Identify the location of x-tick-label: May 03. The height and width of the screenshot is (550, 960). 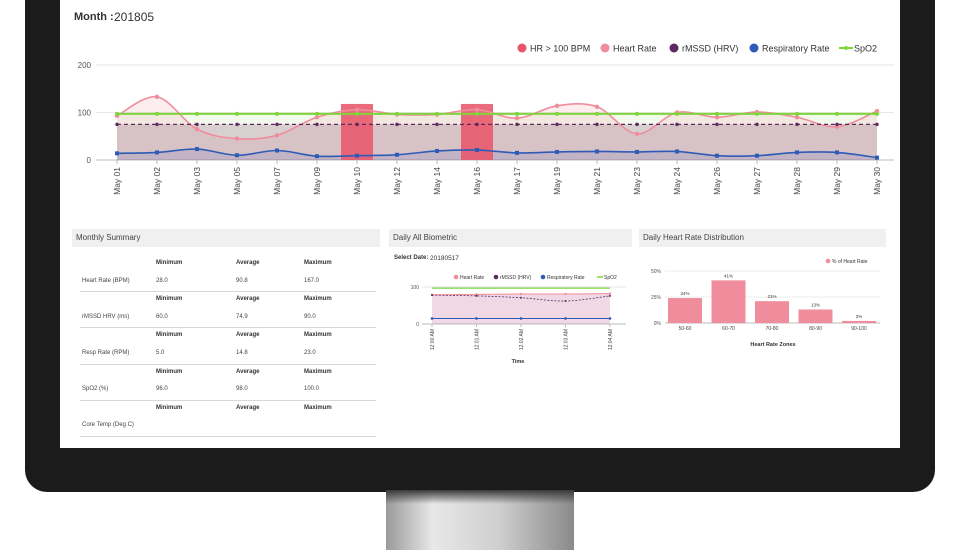
(197, 181).